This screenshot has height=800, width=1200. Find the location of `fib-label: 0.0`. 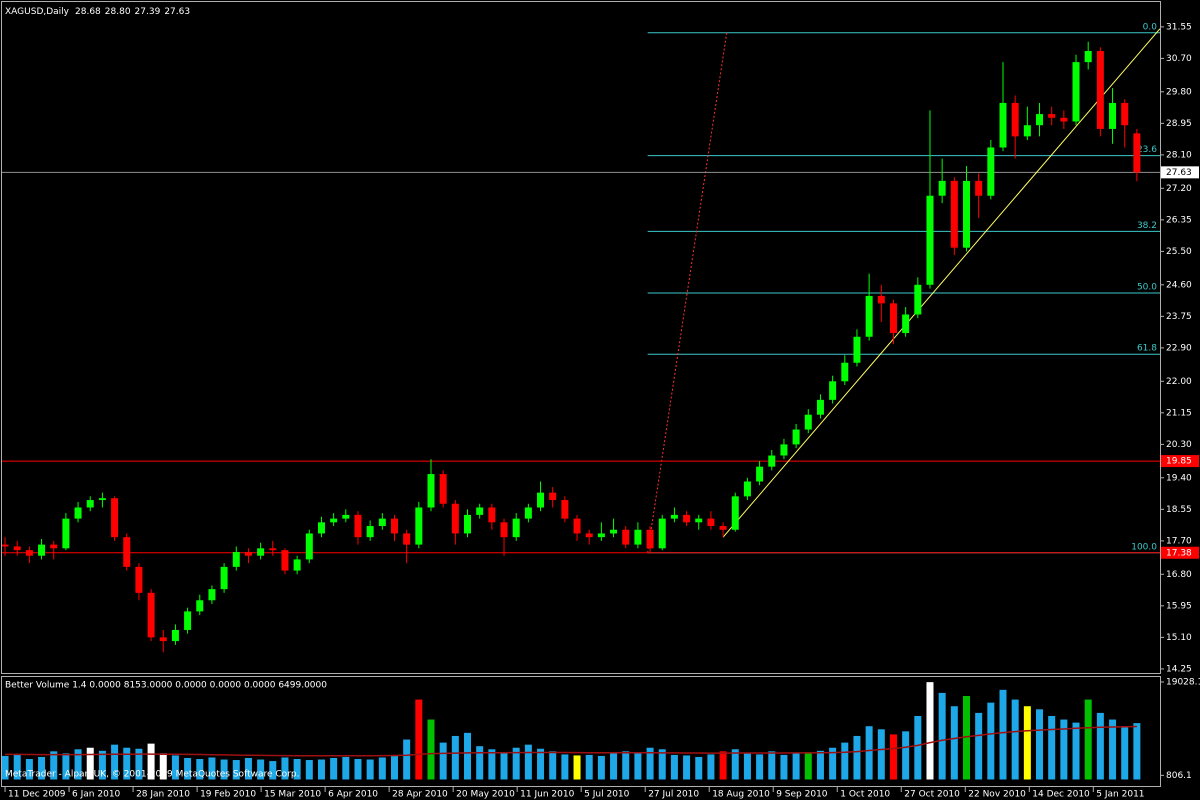

fib-label: 0.0 is located at coordinates (1150, 27).